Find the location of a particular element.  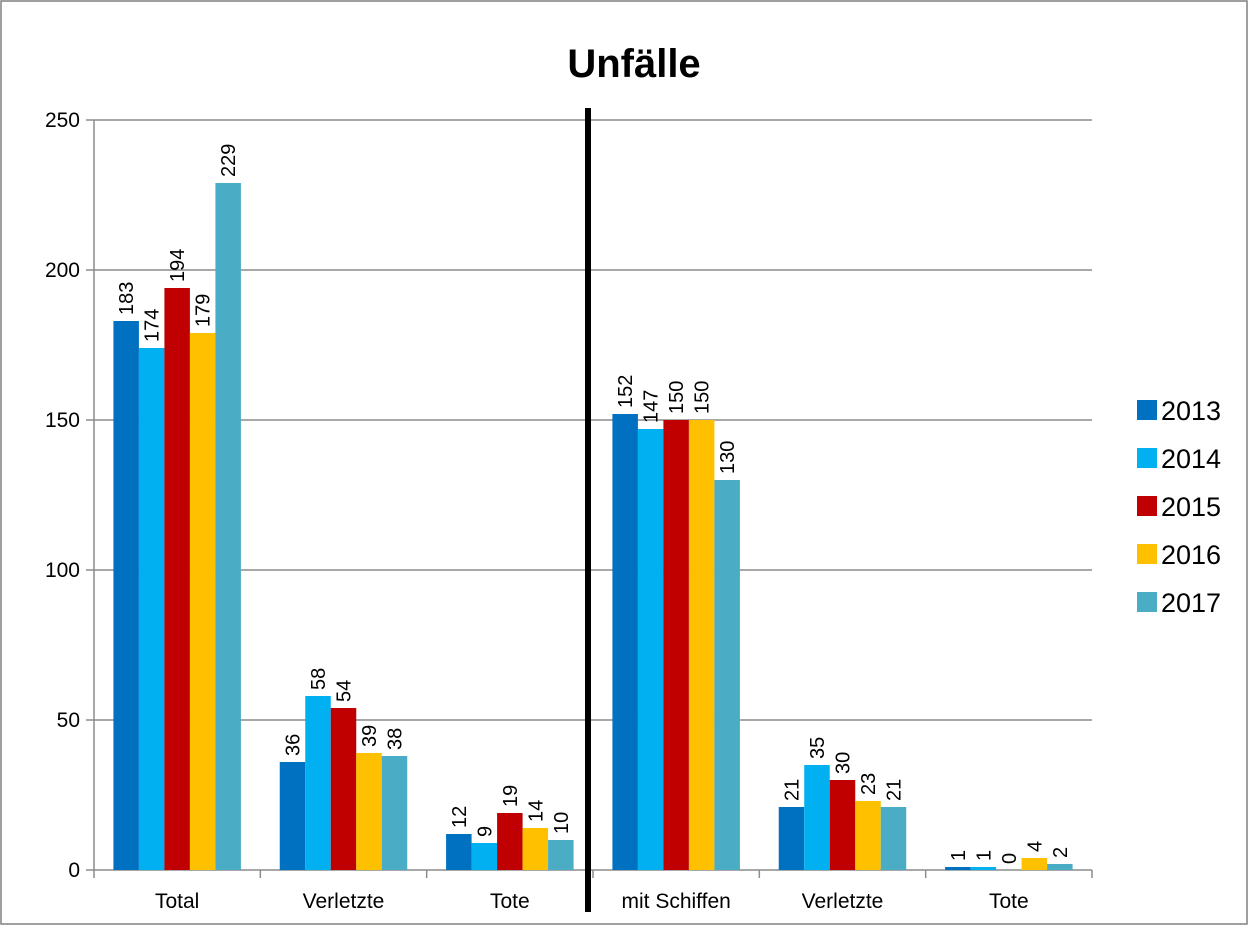

data-label: 183 is located at coordinates (127, 298).